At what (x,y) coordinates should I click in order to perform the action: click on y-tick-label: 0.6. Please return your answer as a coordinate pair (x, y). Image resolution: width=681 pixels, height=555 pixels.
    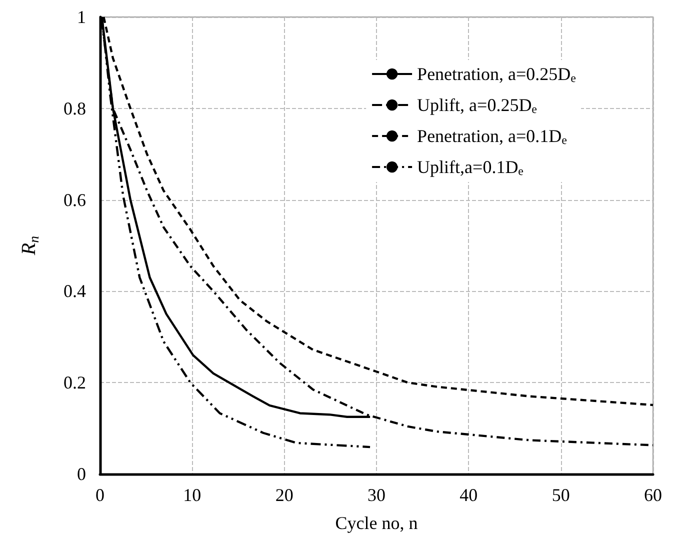
    Looking at the image, I should click on (75, 200).